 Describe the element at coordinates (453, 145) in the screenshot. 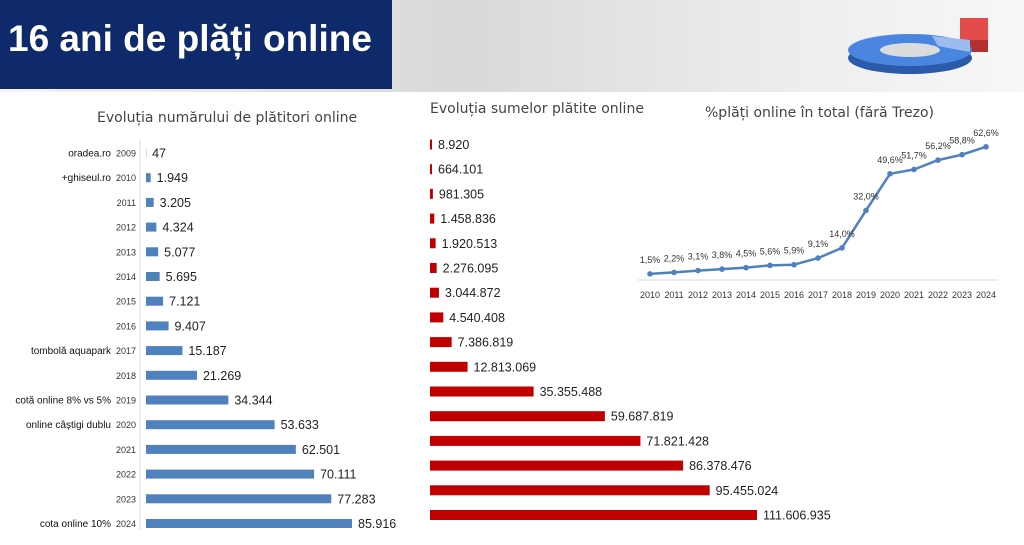

I see `amounts-value-label: 8.920` at that location.